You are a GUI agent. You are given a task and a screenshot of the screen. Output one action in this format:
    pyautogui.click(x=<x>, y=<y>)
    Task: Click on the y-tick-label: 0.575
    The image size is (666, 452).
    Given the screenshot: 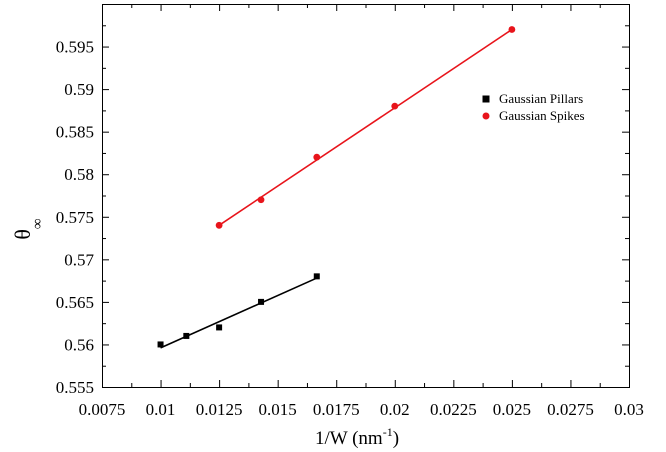 What is the action you would take?
    pyautogui.click(x=75, y=217)
    